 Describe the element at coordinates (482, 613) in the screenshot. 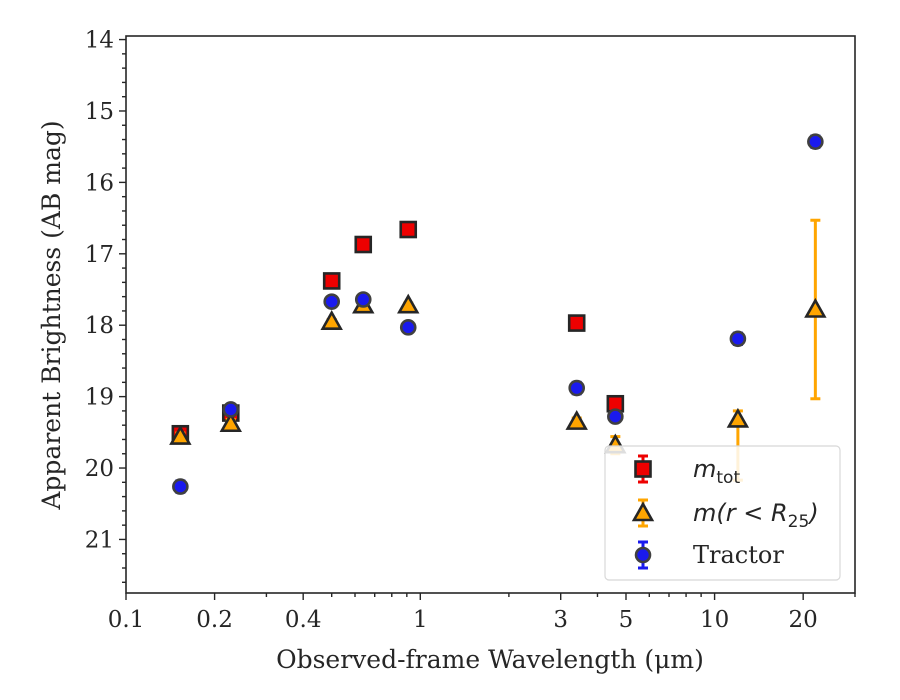

I see `x-axis-ticks: 0.1 0.2 0.4 1 3 5 10 20` at that location.